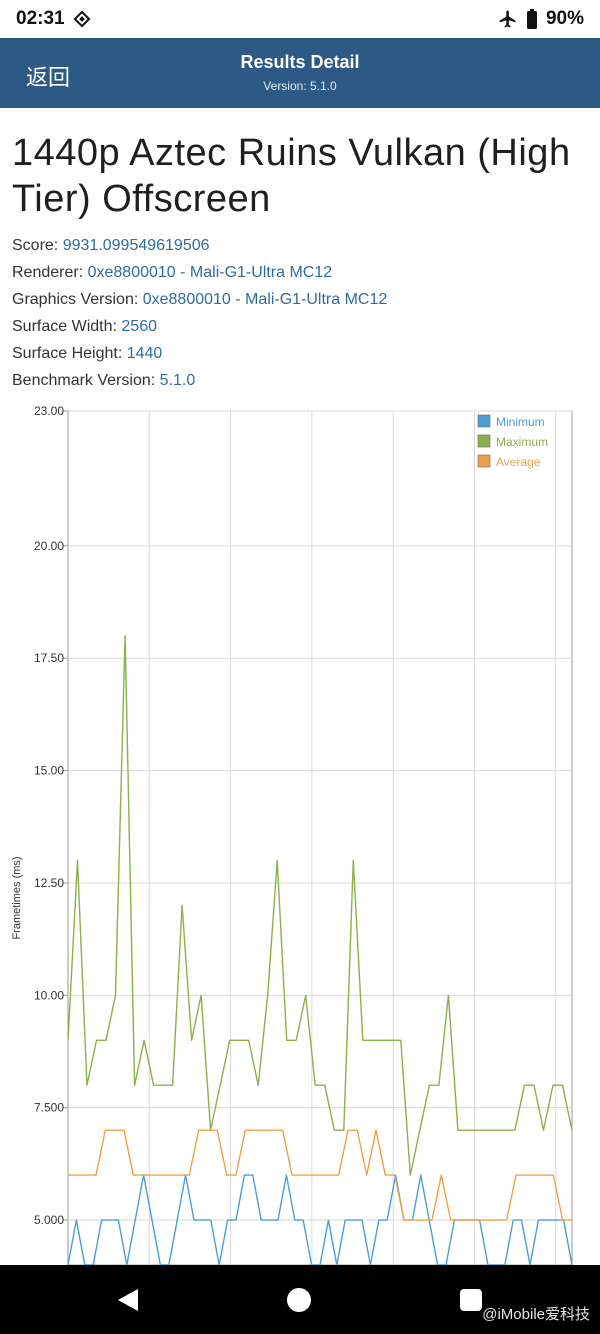  I want to click on back-button: 返回, so click(48, 77).